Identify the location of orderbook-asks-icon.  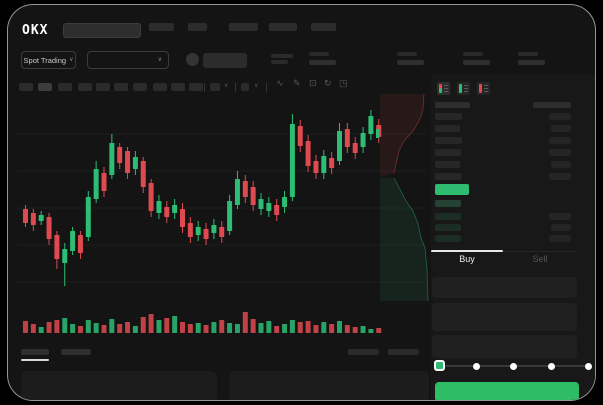
(483, 88).